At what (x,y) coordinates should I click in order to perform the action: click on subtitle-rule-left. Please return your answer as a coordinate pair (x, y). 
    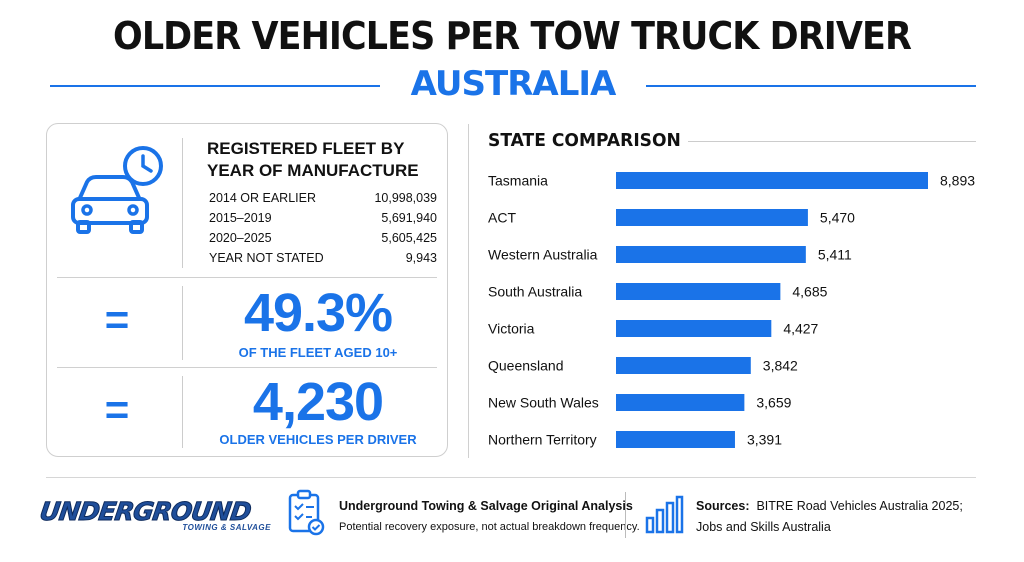
    Looking at the image, I should click on (215, 86).